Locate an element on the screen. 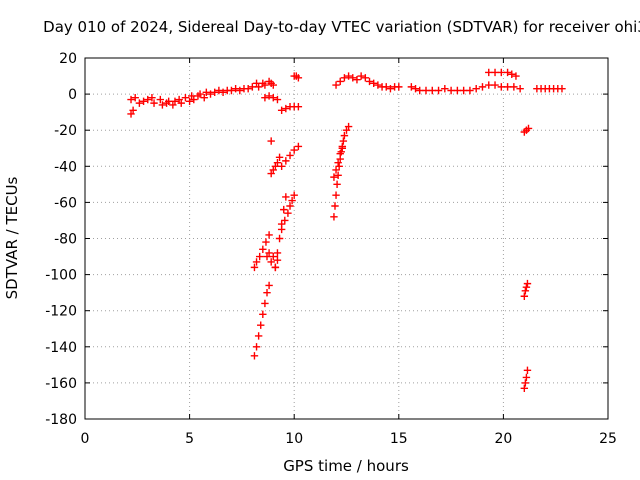 The height and width of the screenshot is (480, 640). y-tick-label: -80 is located at coordinates (65, 240).